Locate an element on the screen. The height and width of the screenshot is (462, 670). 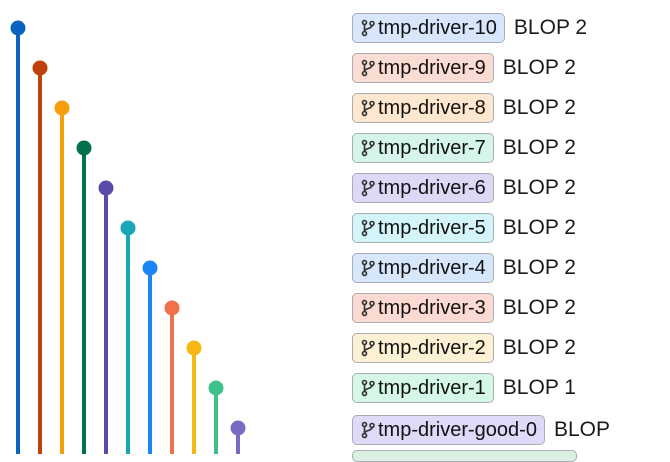
branch-tag-tmp-driver-7: tmp-driver-7 is located at coordinates (423, 148).